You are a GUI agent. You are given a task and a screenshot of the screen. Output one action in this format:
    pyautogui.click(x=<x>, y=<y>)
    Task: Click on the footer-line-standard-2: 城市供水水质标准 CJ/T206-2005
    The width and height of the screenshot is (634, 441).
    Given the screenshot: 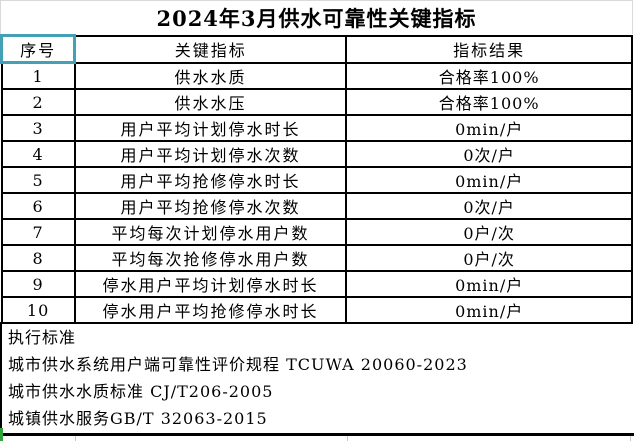 What is the action you would take?
    pyautogui.click(x=141, y=391)
    